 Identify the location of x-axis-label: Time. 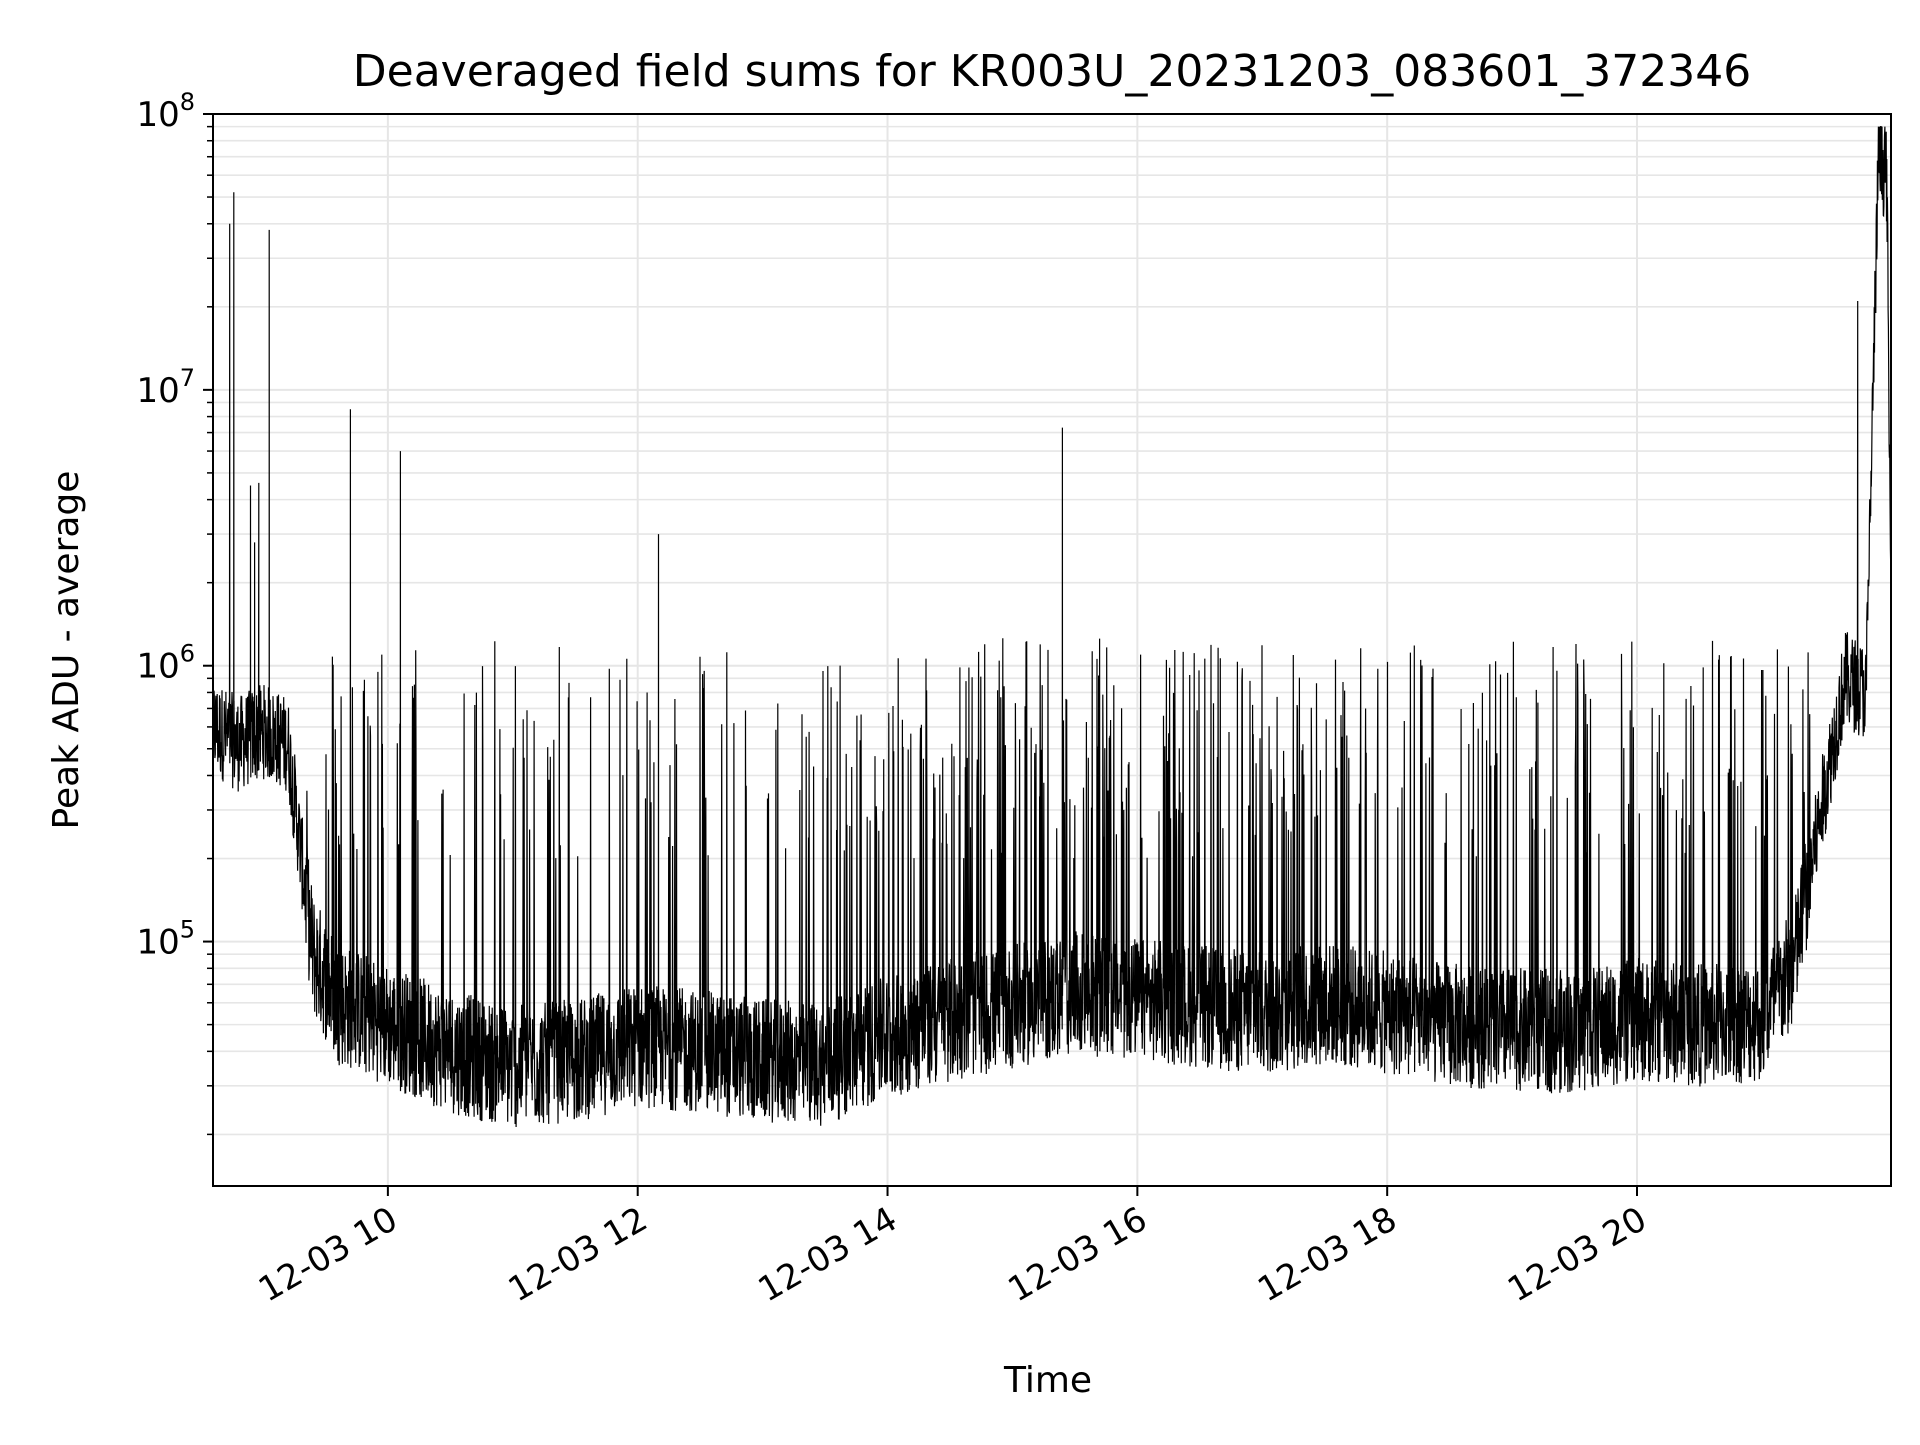
(1047, 1380).